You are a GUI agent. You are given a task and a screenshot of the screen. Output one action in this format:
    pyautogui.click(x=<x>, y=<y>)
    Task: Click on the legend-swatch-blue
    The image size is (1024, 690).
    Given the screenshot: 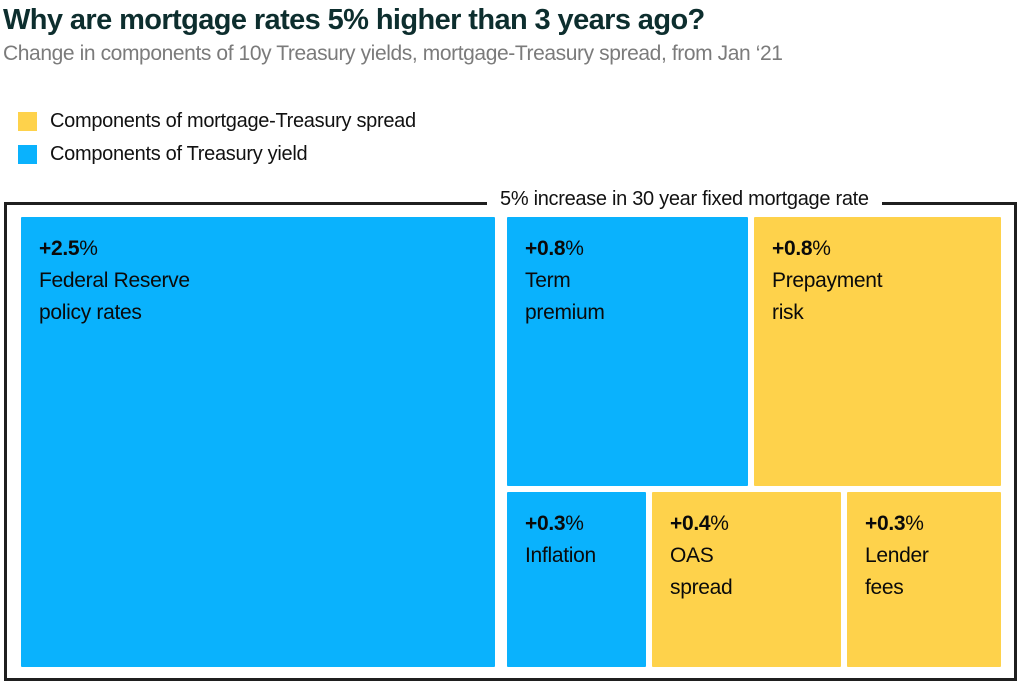 What is the action you would take?
    pyautogui.click(x=27, y=154)
    